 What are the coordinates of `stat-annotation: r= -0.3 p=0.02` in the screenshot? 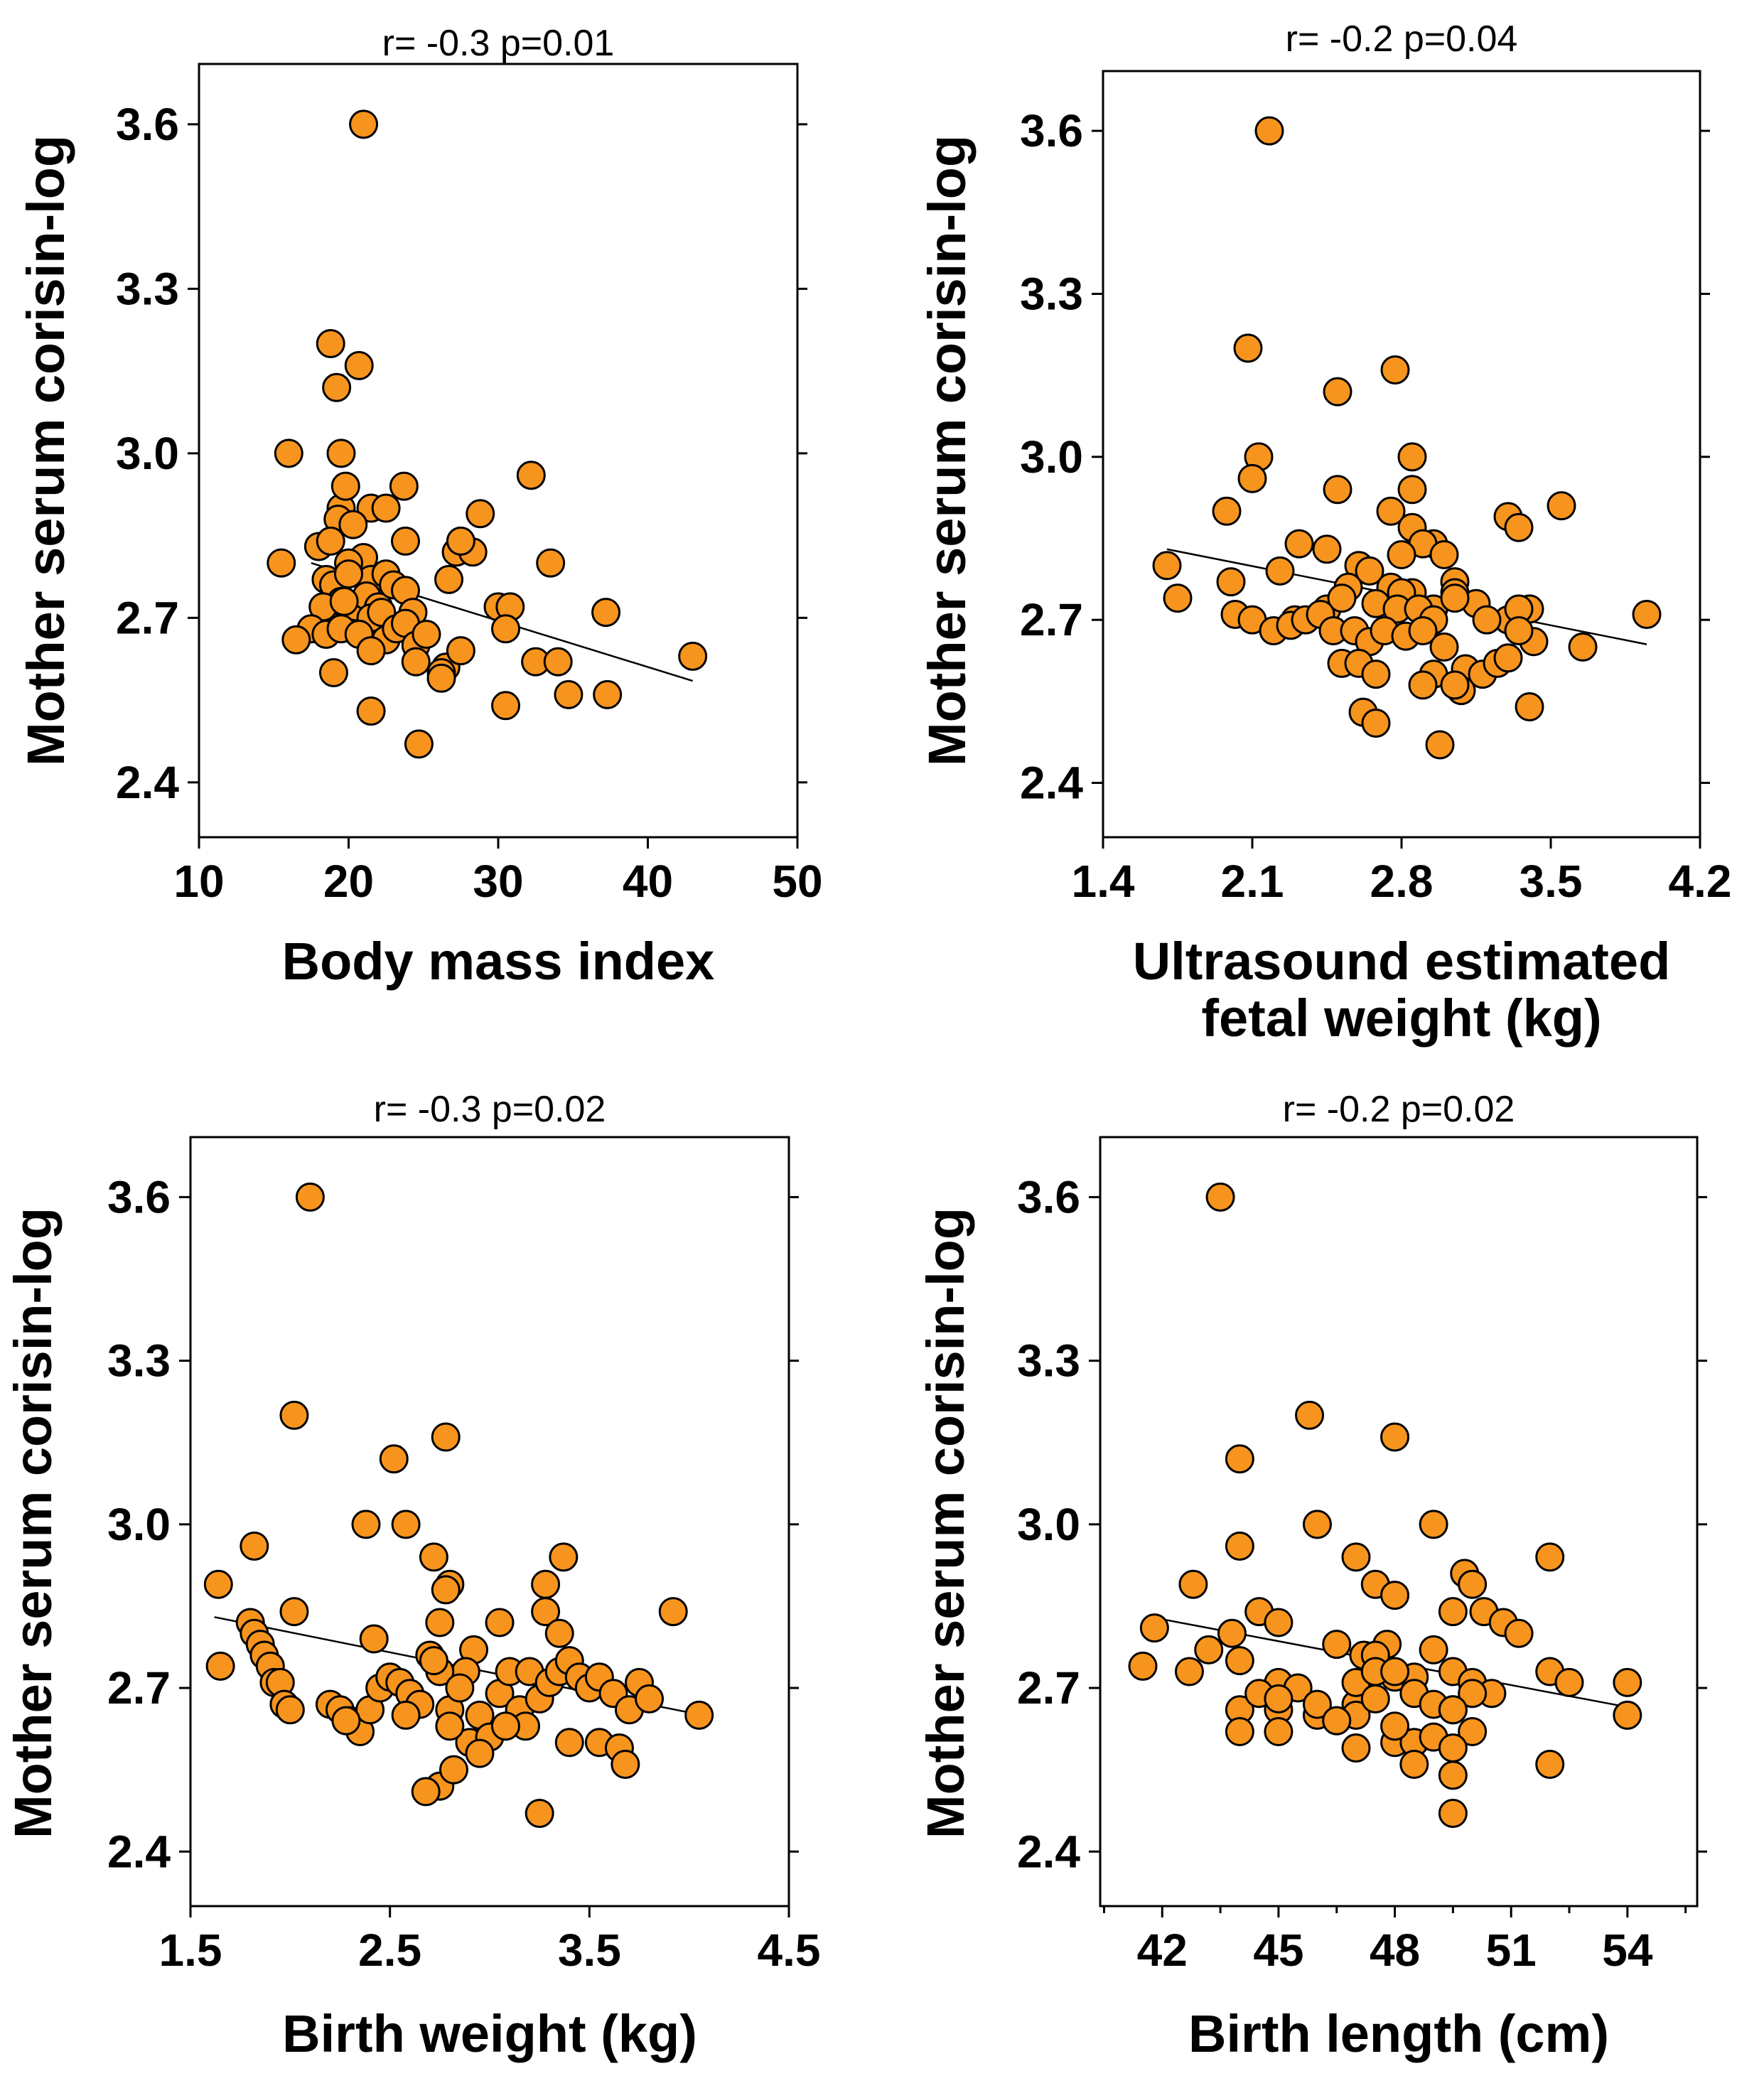 It's located at (490, 1109).